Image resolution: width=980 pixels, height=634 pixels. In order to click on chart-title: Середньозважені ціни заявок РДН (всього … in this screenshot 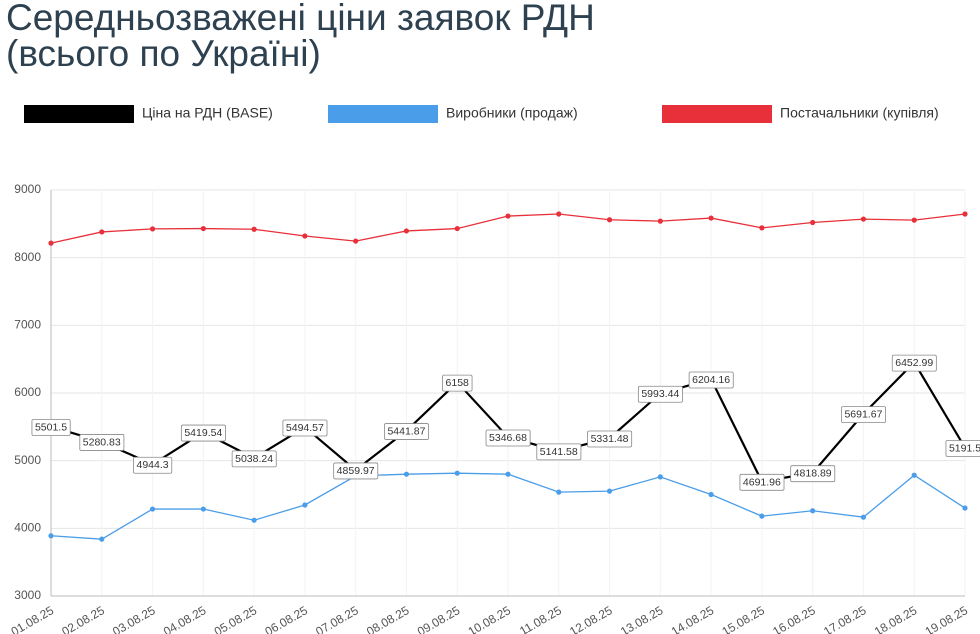, I will do `click(300, 37)`.